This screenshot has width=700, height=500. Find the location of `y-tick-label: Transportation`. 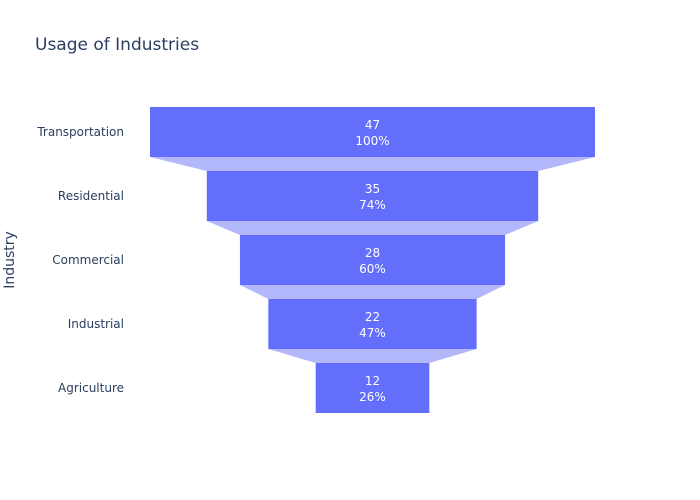

y-tick-label: Transportation is located at coordinates (80, 132).